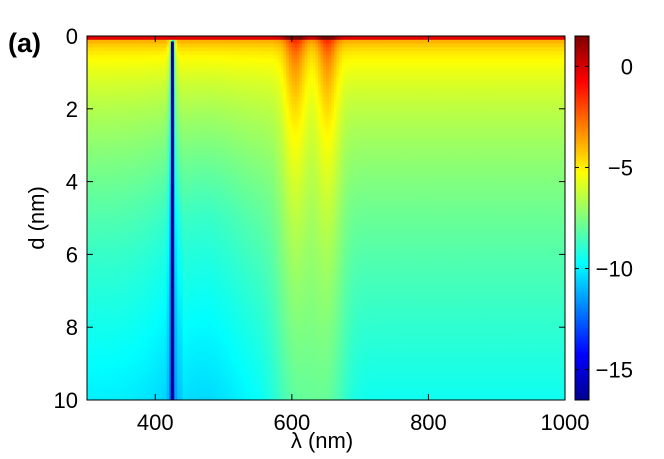 The height and width of the screenshot is (459, 664). Describe the element at coordinates (24, 43) in the screenshot. I see `panel-label: (a)` at that location.